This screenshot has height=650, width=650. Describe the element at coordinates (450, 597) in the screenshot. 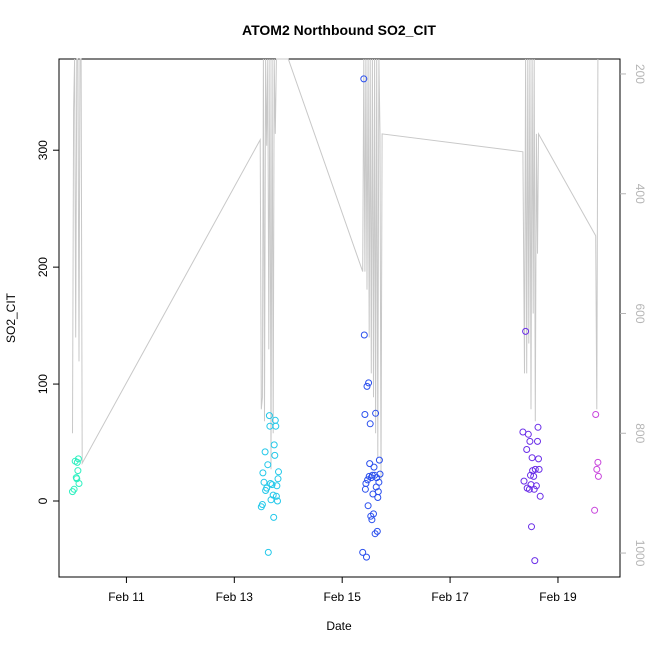

I see `x-tick-label: Feb 17` at that location.